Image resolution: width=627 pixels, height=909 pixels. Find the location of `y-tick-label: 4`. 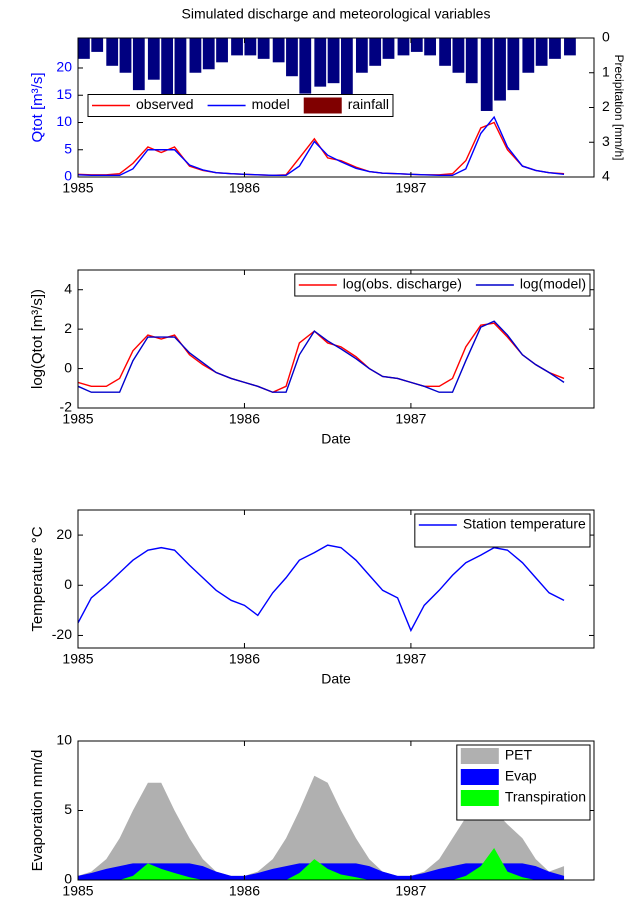

y-tick-label: 4 is located at coordinates (68, 288).